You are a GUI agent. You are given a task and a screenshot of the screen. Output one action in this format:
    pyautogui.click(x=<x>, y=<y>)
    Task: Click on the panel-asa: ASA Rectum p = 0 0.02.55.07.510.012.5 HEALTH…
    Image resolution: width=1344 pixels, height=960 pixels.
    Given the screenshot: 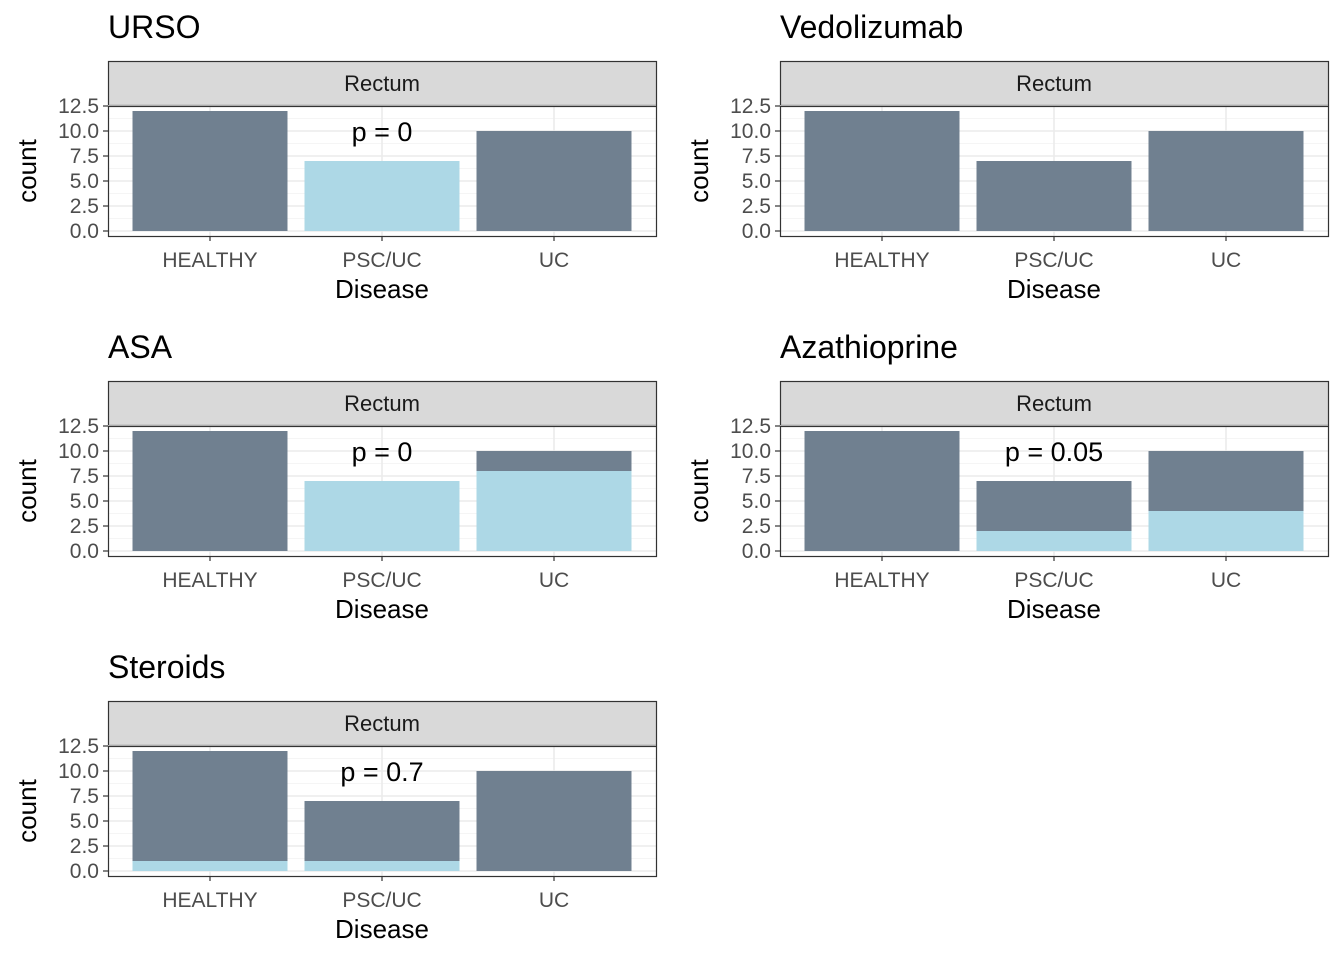 What is the action you would take?
    pyautogui.click(x=335, y=476)
    